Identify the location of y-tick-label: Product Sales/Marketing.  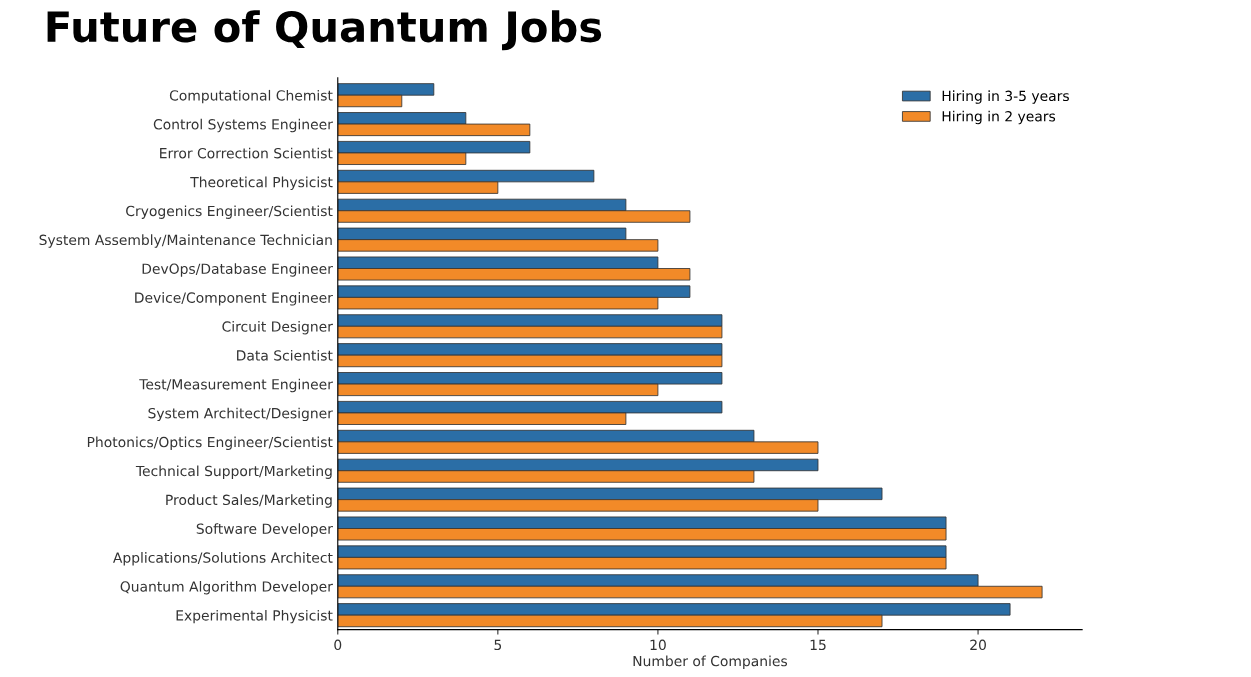
(249, 501).